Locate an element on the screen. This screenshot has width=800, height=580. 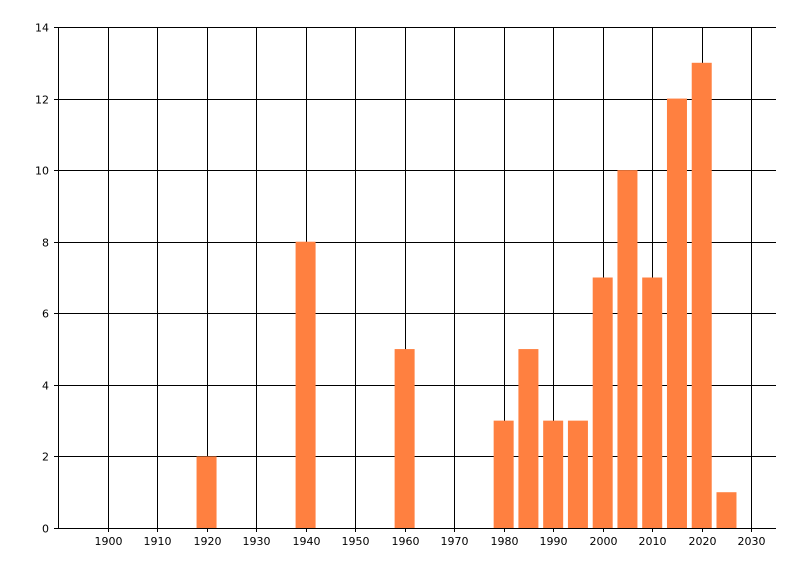
x-tick-label: 1940 is located at coordinates (307, 541).